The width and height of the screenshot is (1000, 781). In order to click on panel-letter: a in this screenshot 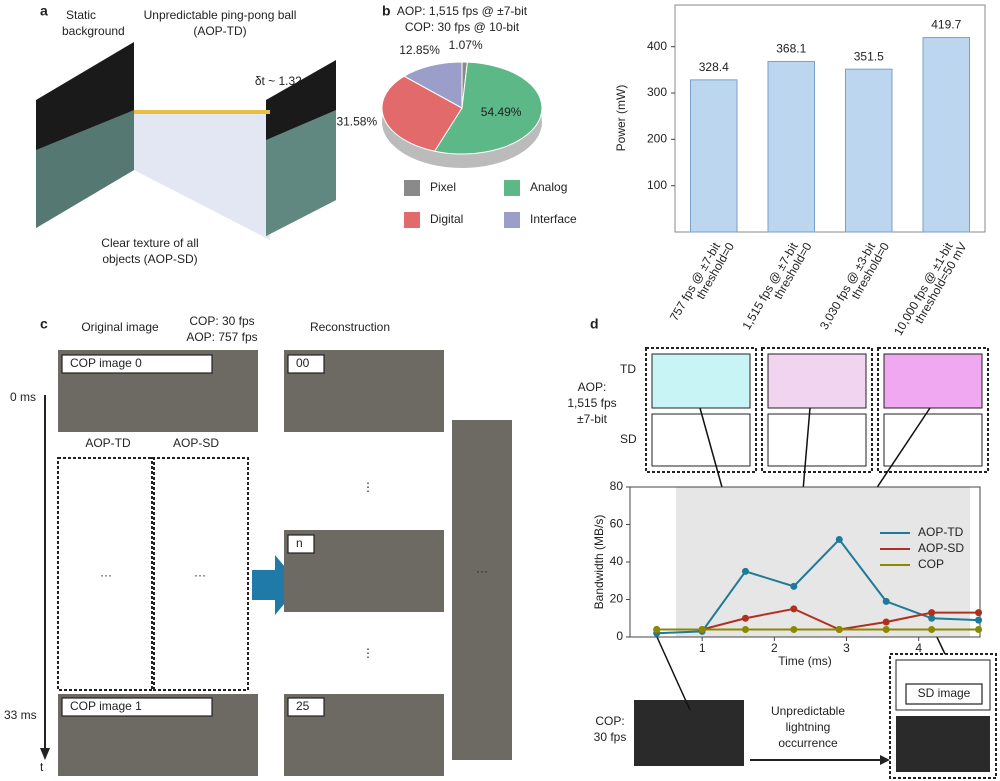, I will do `click(44, 11)`.